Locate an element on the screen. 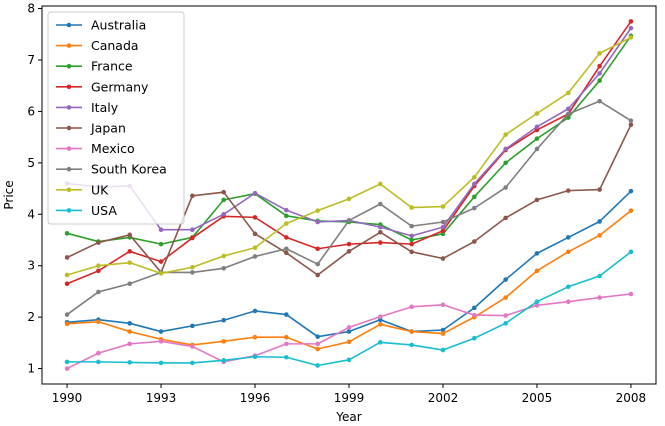 The width and height of the screenshot is (665, 426). legend-item: Italy is located at coordinates (87, 107).